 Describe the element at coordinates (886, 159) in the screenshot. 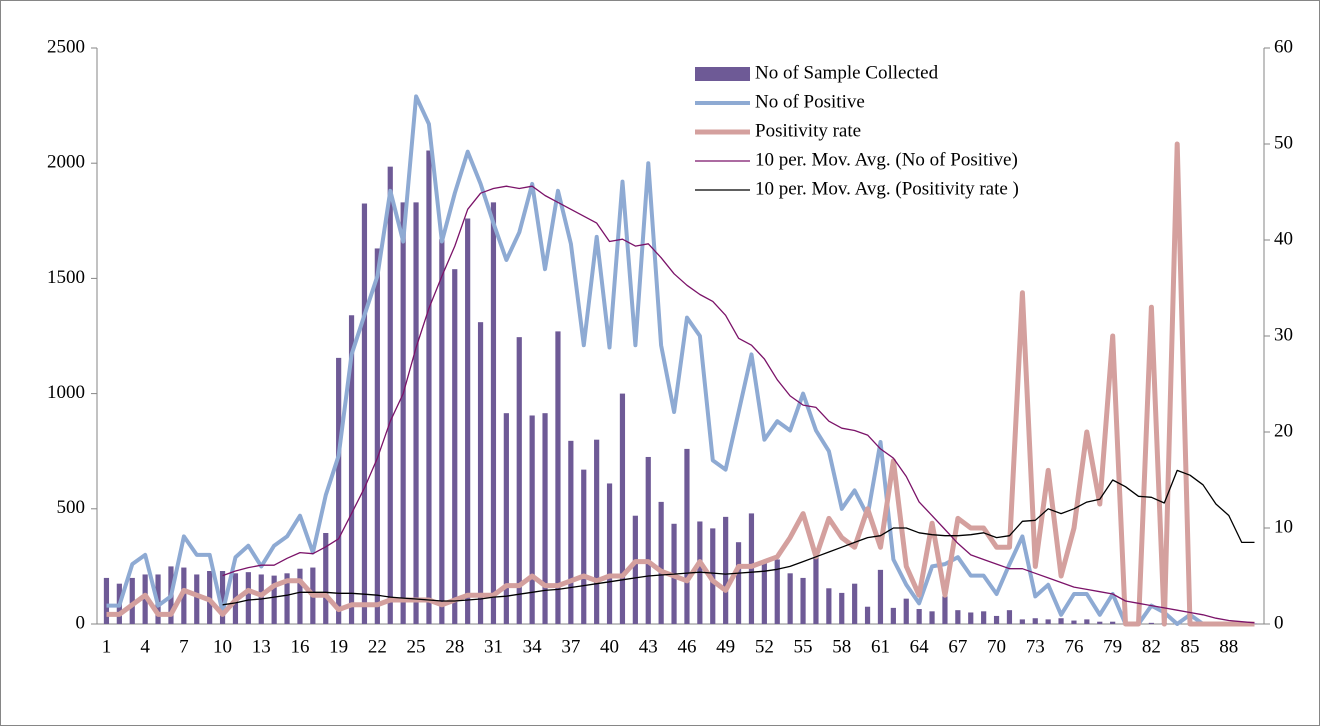

I see `legend-label: 10 per. Mov. Avg. (No of Positive)` at that location.